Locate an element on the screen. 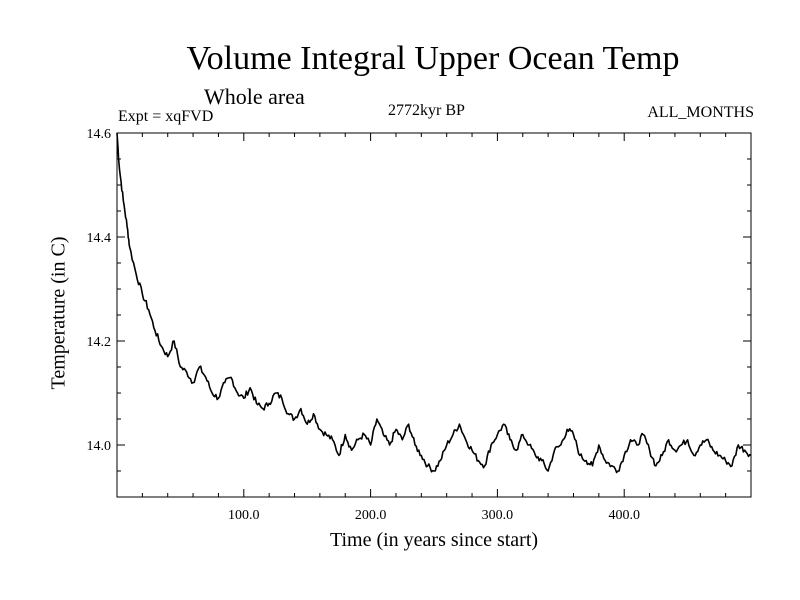 Image resolution: width=800 pixels, height=600 pixels. x-axis-label: Time (in years since start) is located at coordinates (434, 540).